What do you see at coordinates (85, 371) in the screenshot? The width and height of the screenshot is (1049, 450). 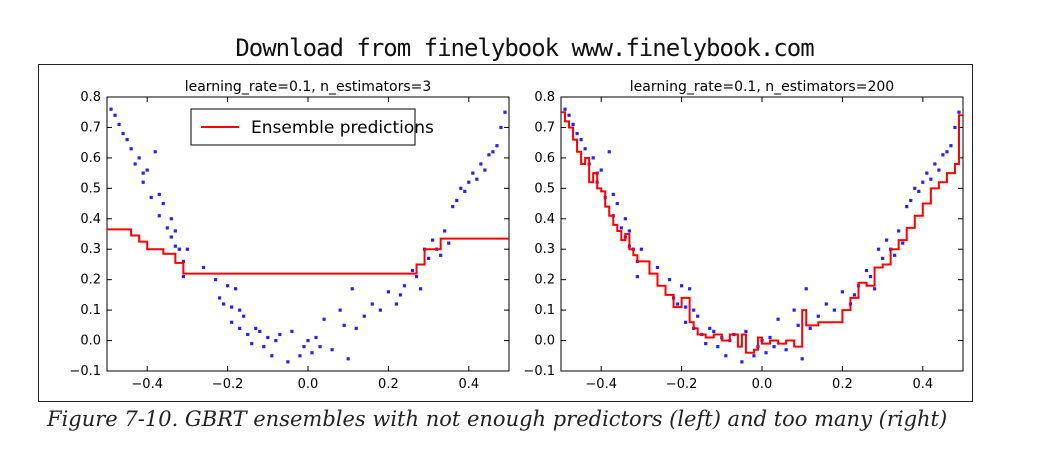 I see `y-tick-label: −0.1` at bounding box center [85, 371].